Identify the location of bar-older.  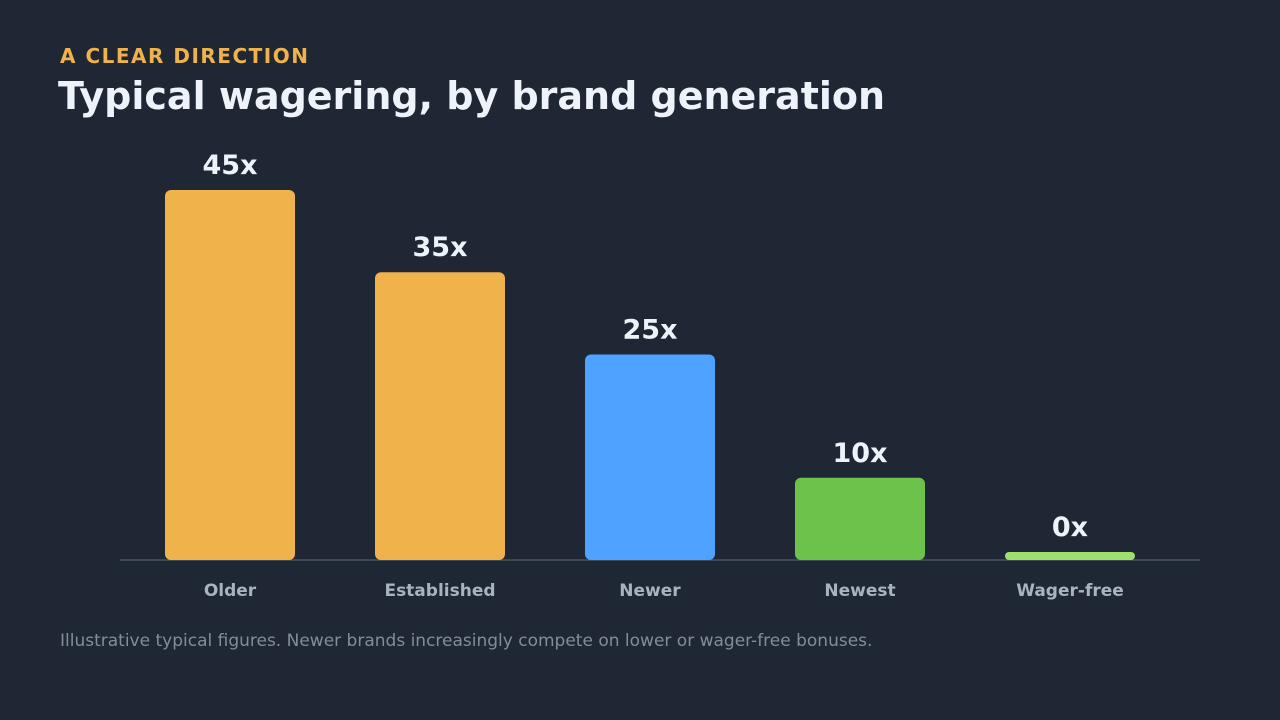
(230, 375).